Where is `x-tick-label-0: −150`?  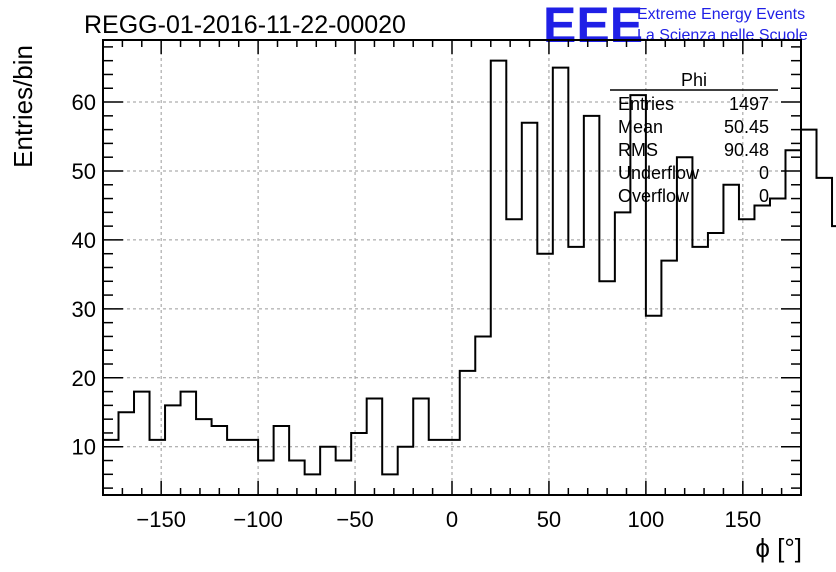
x-tick-label-0: −150 is located at coordinates (161, 519).